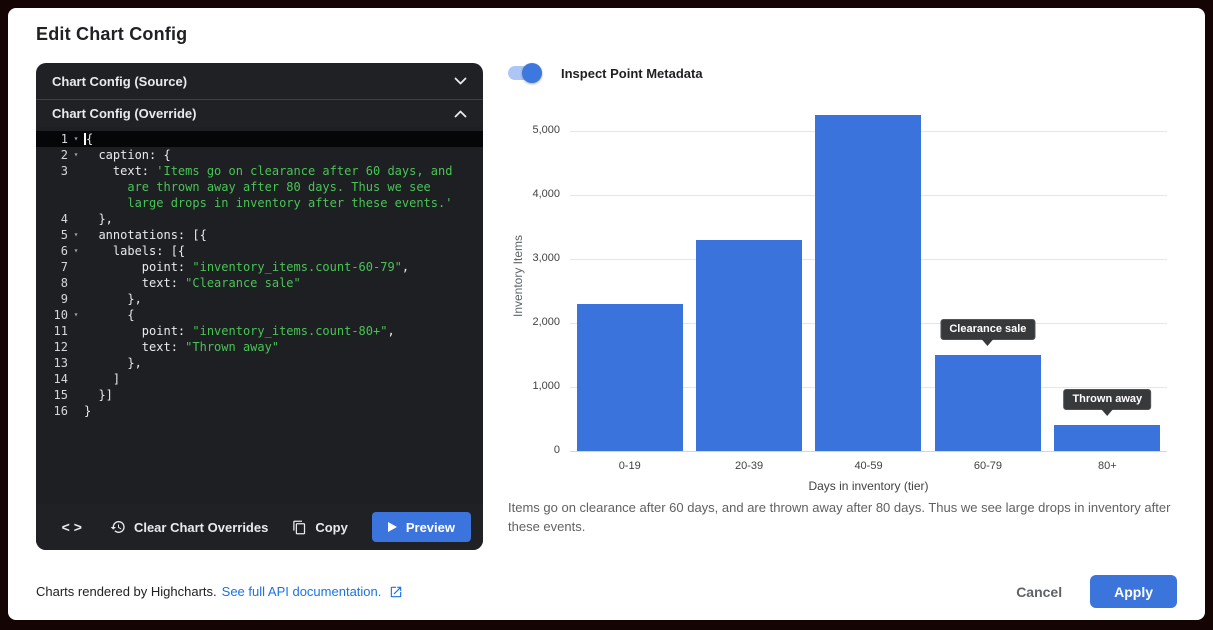 This screenshot has height=630, width=1213. Describe the element at coordinates (239, 331) in the screenshot. I see `code-text: point: "inventory_items.count-80+",` at that location.